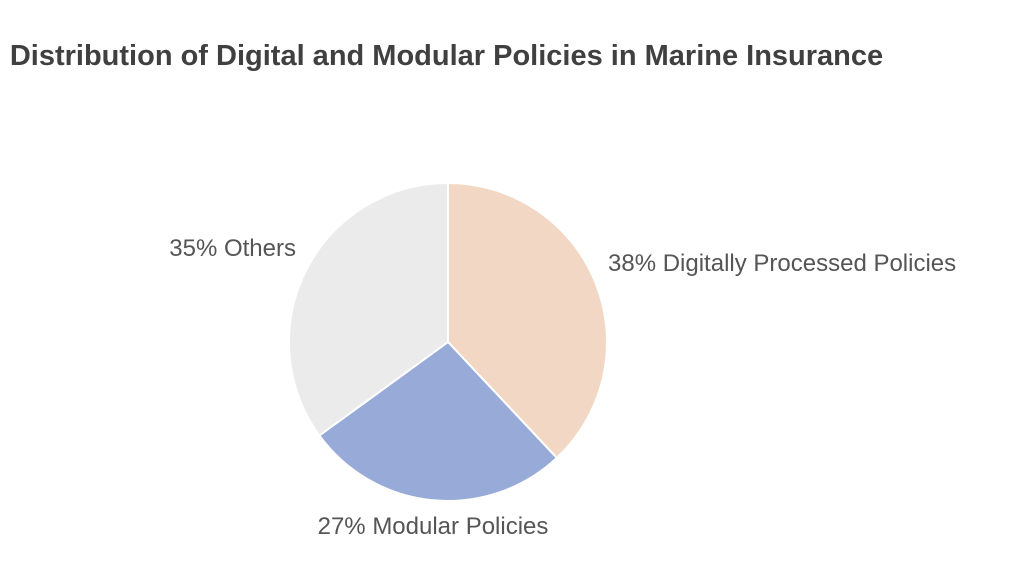 Image resolution: width=1024 pixels, height=576 pixels. Describe the element at coordinates (368, 309) in the screenshot. I see `slice-others` at that location.